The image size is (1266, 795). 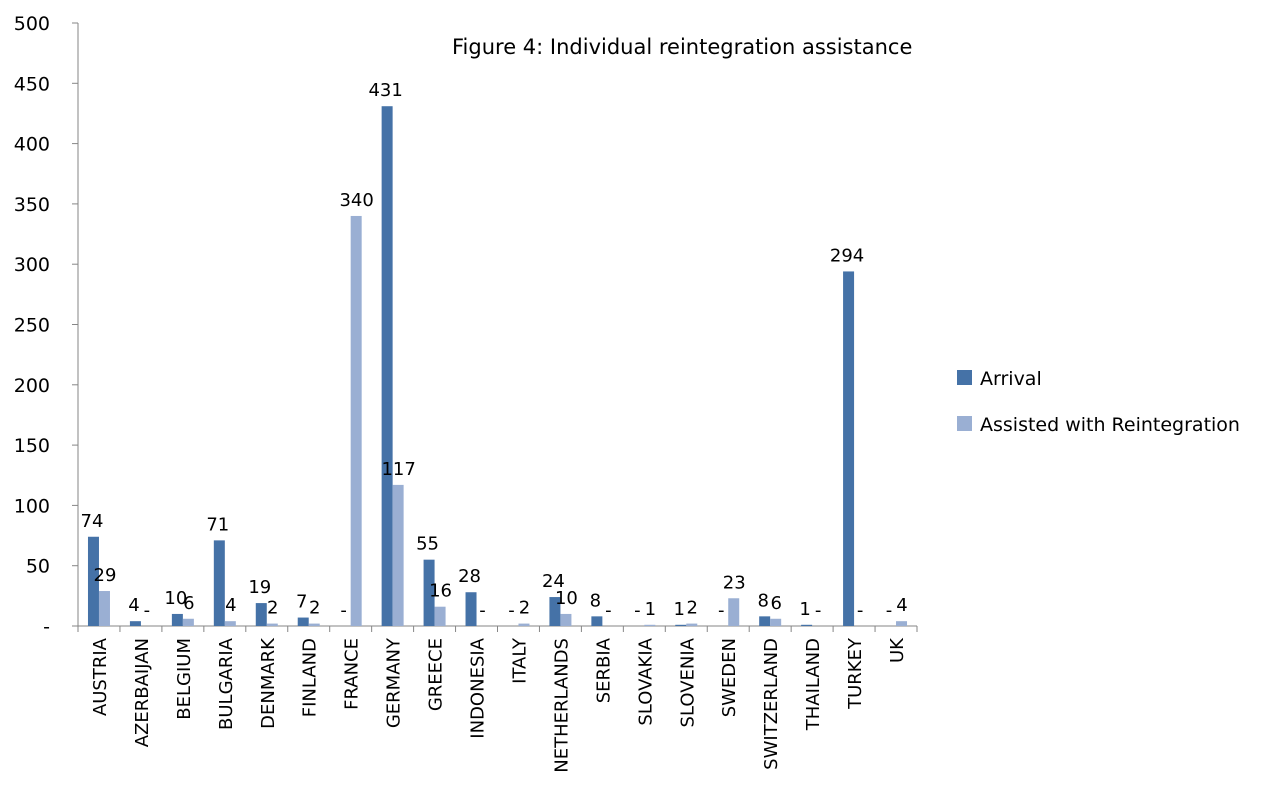 I want to click on x-tick-label: AUSTRIA, so click(x=100, y=676).